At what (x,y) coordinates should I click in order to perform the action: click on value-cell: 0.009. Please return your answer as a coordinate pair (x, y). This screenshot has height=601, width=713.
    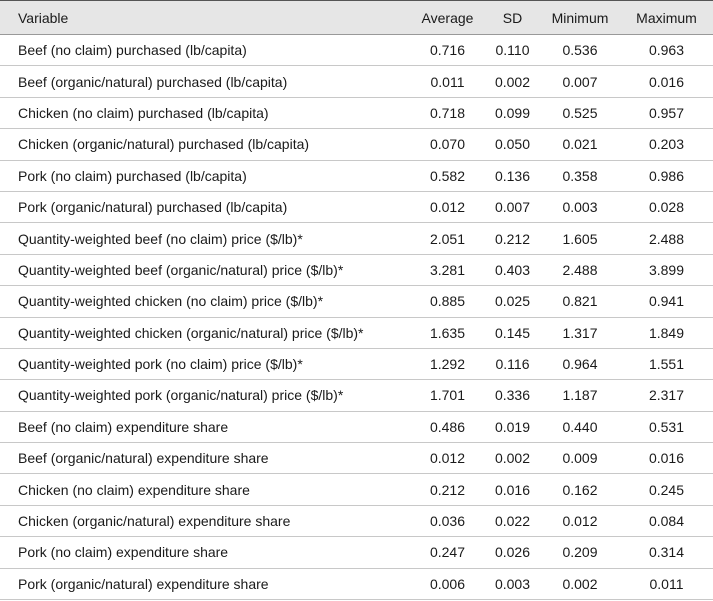
    Looking at the image, I should click on (580, 458).